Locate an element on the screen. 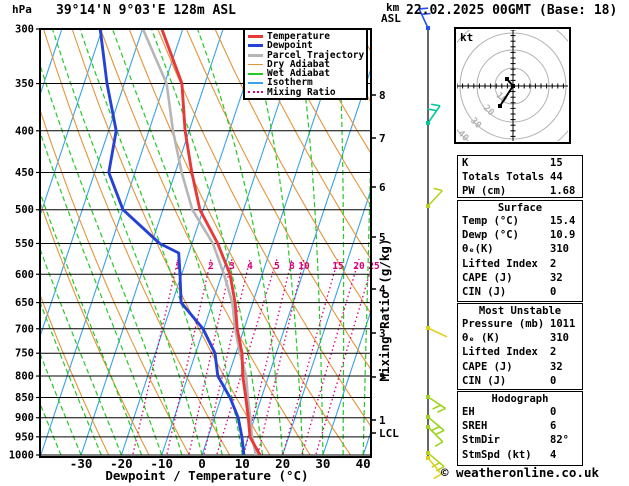  table-title: Most Unstable is located at coordinates (520, 311).